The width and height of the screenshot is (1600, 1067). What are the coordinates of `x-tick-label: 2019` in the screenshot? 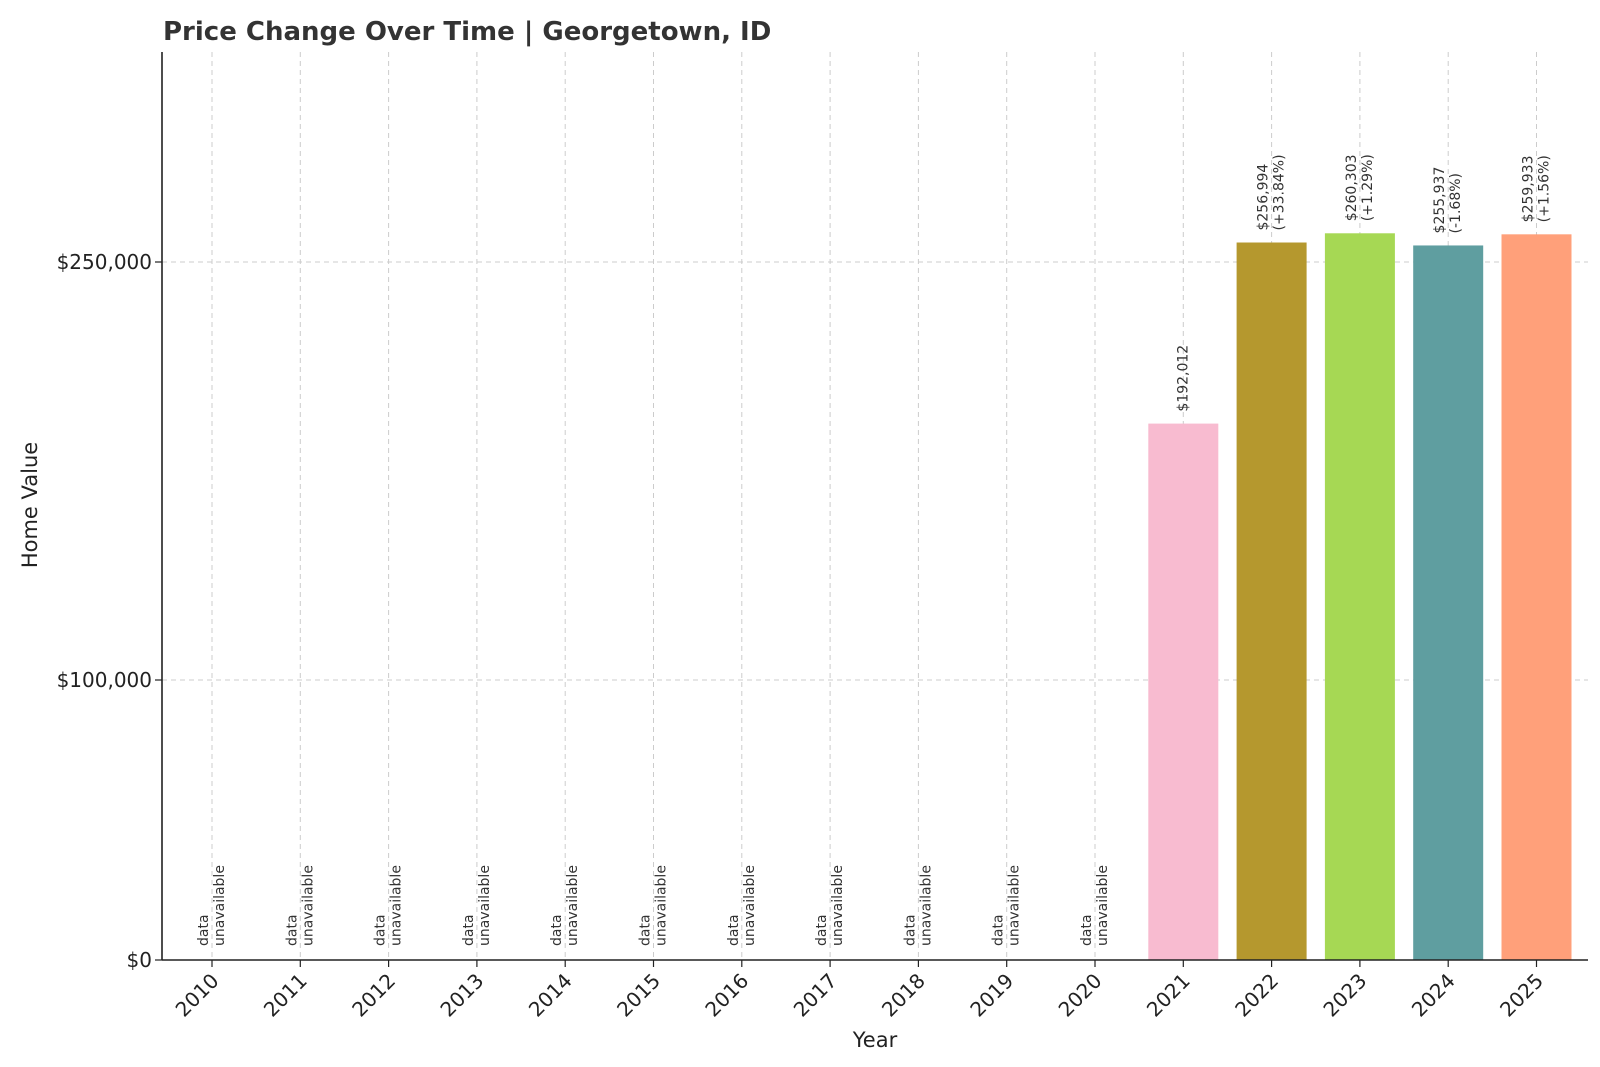 It's located at (991, 995).